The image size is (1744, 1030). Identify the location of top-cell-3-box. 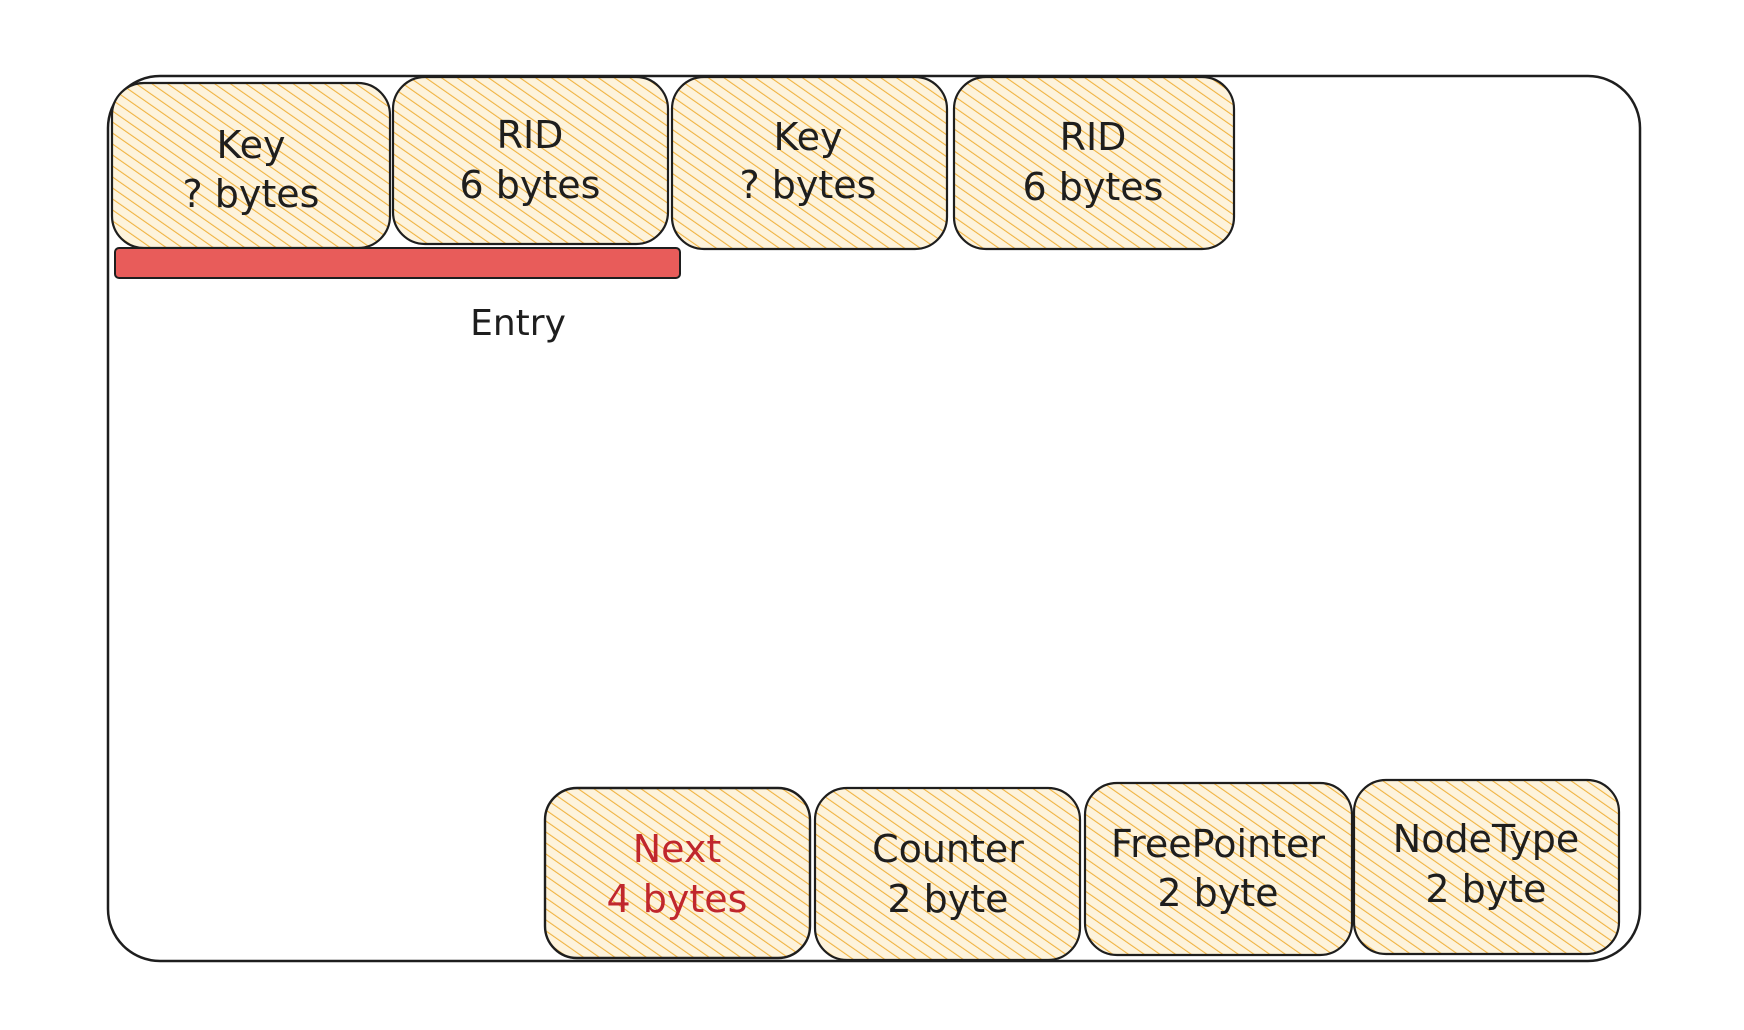
(1094, 163).